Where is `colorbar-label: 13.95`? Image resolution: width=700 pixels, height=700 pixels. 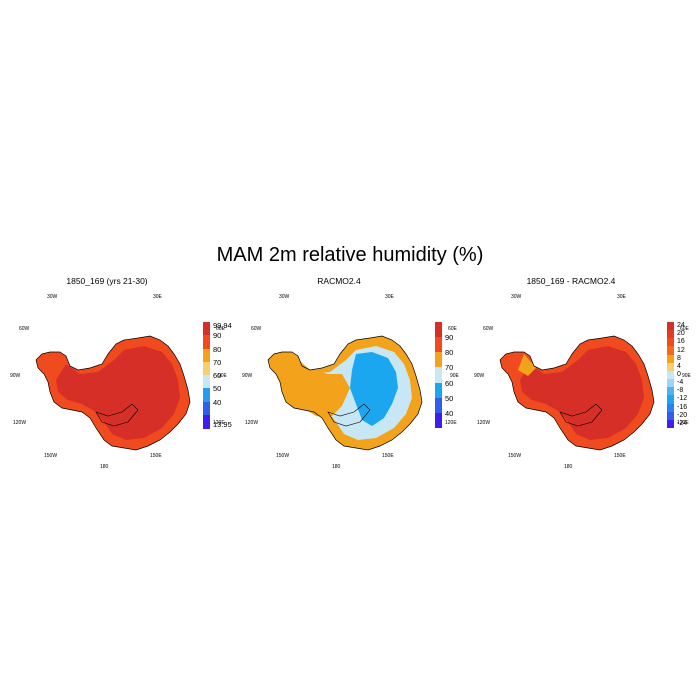 colorbar-label: 13.95 is located at coordinates (222, 424).